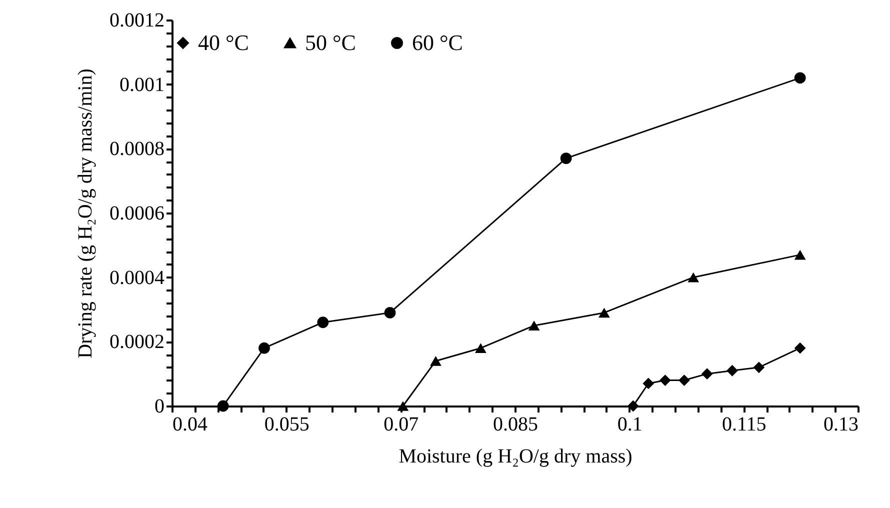 The height and width of the screenshot is (508, 890). Describe the element at coordinates (137, 213) in the screenshot. I see `y-tick-label: 0.0006` at that location.